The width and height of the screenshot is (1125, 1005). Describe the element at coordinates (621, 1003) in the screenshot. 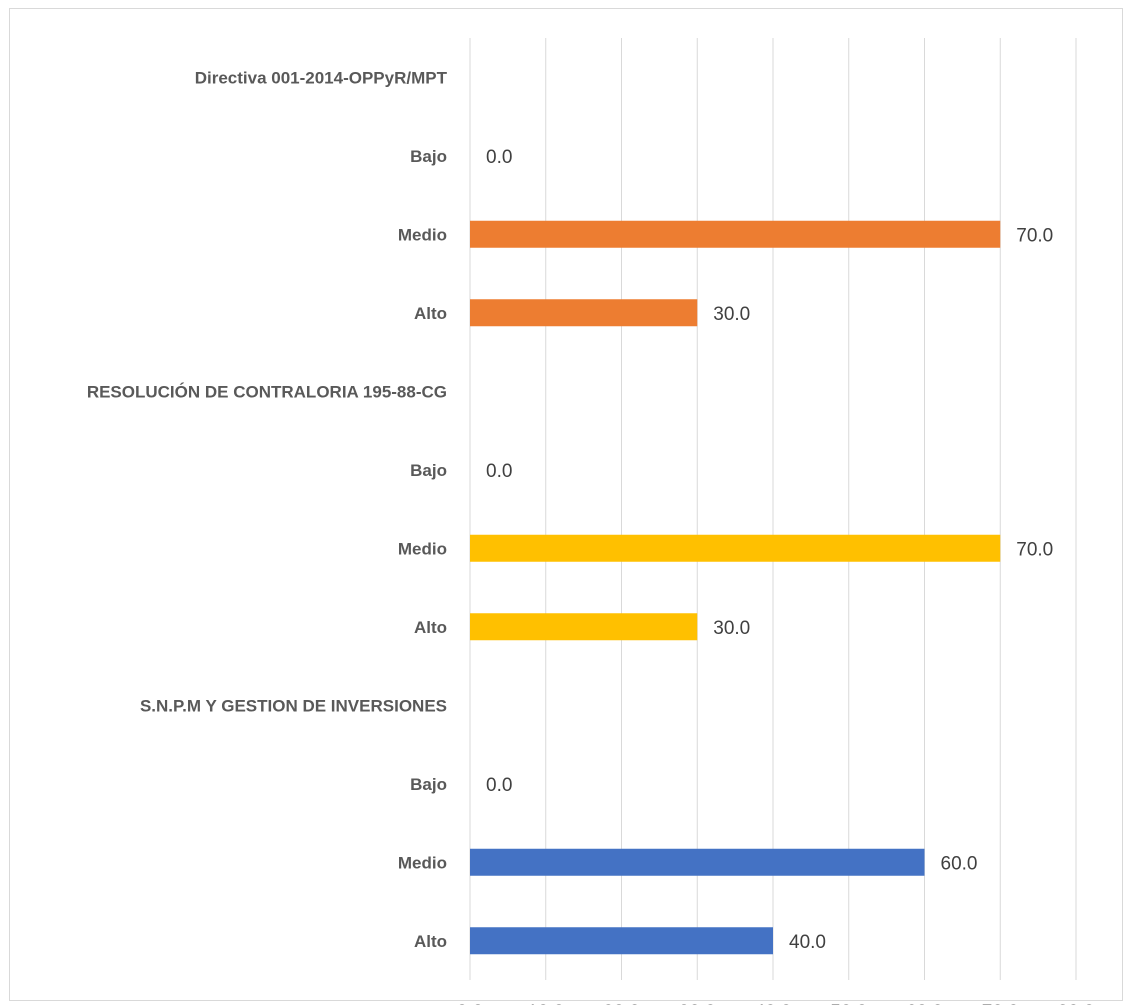

I see `x-tick-label: 20.0` at that location.